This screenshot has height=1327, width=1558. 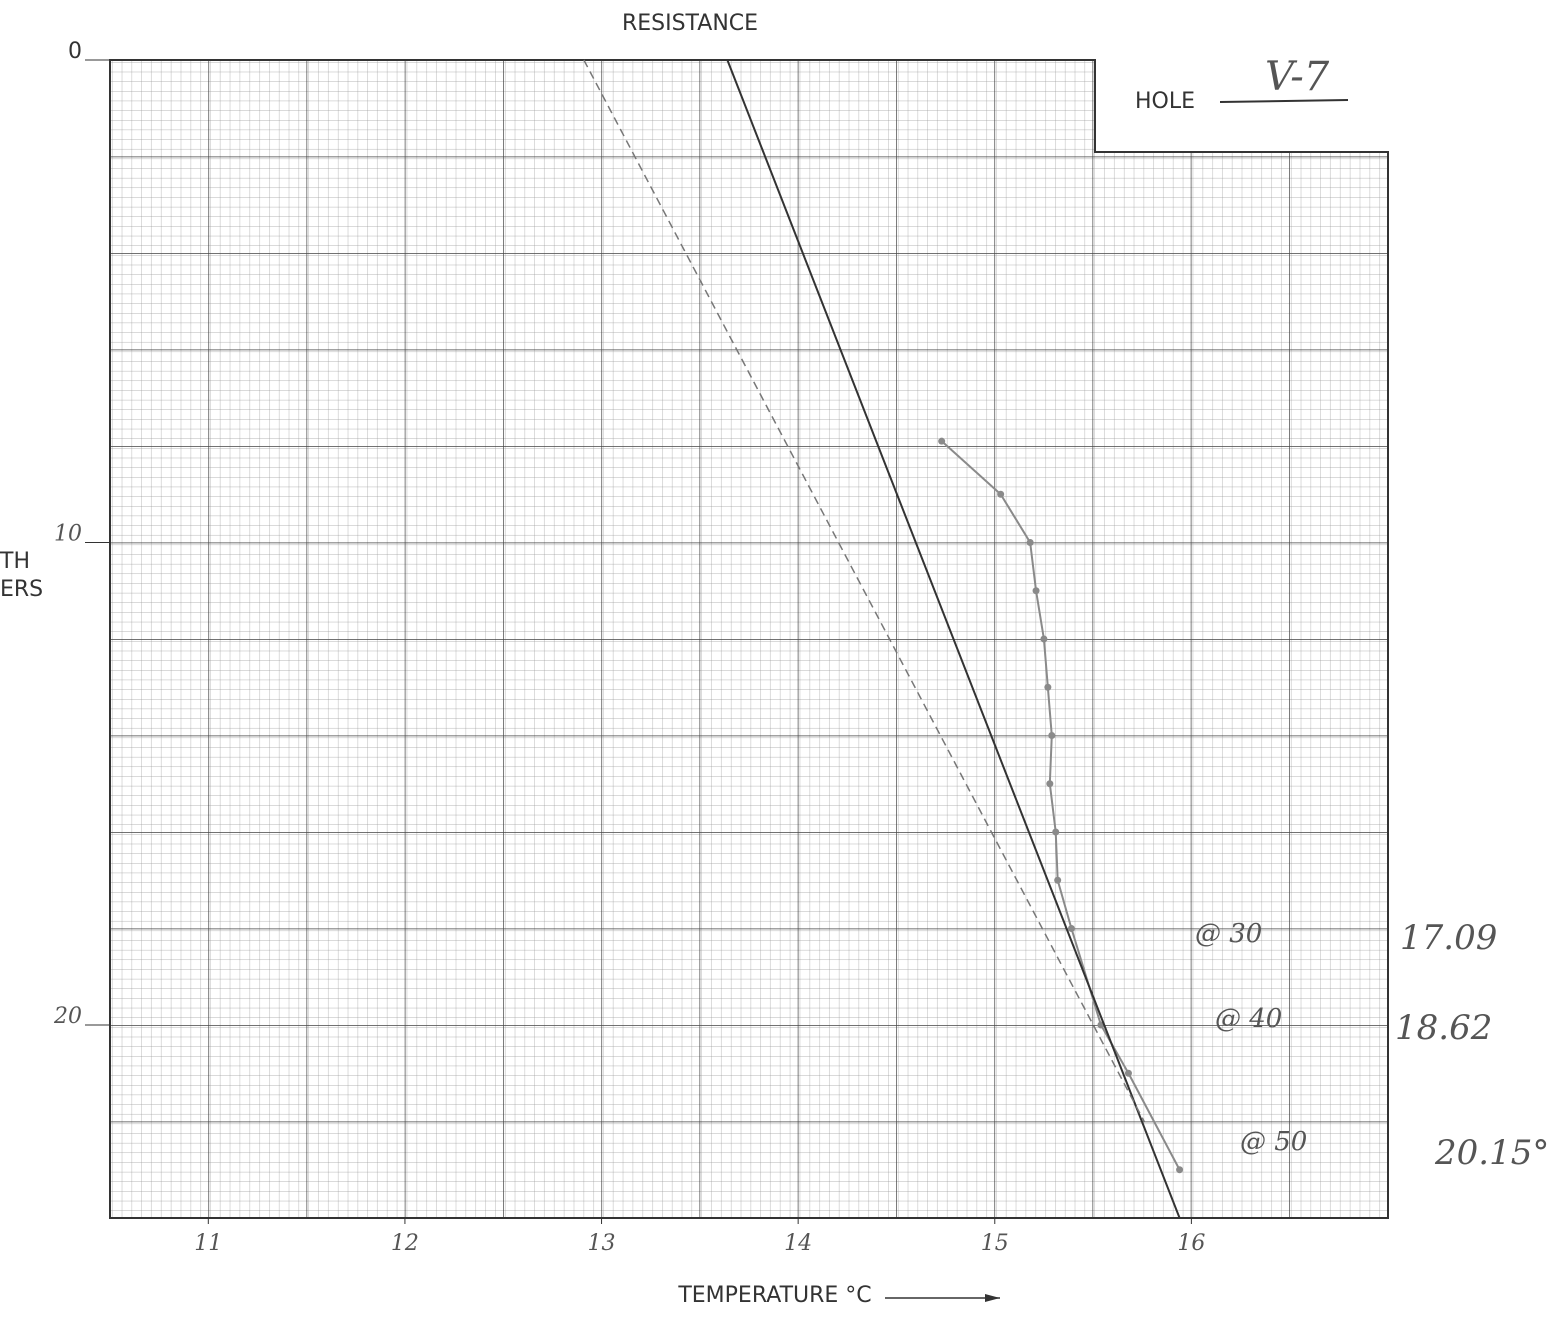 I want to click on annotation: 17.09, so click(x=1448, y=938).